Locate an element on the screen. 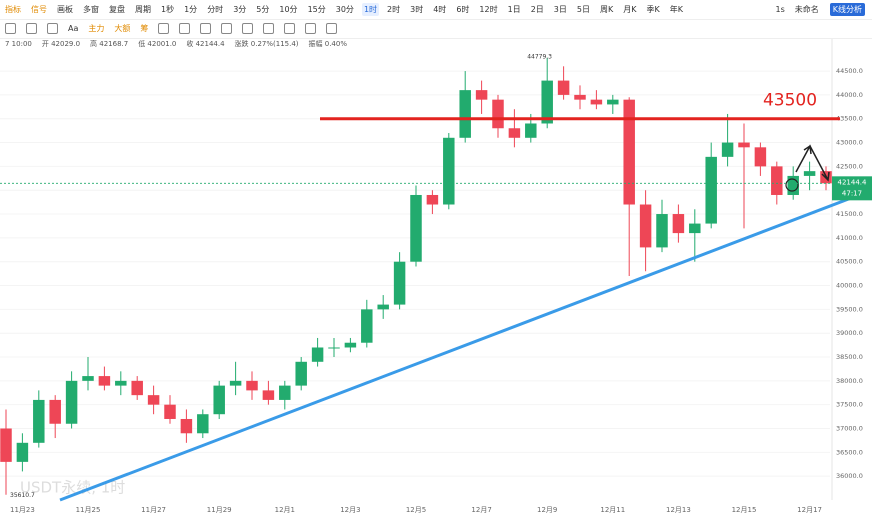 This screenshot has height=519, width=872. y-tick-label: 37000.0 is located at coordinates (849, 429).